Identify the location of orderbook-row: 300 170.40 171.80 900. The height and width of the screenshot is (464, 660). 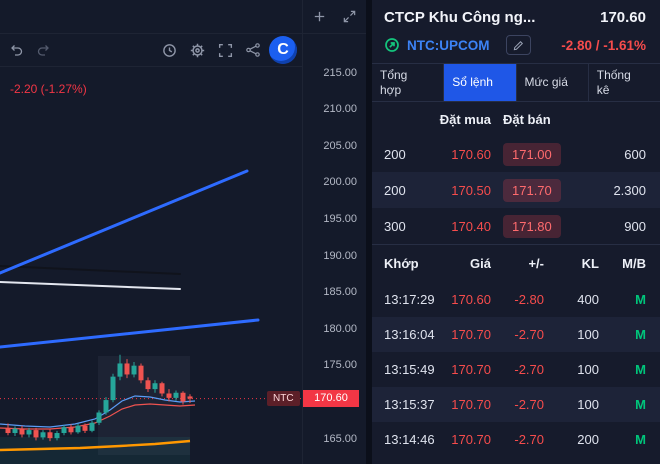
(516, 226).